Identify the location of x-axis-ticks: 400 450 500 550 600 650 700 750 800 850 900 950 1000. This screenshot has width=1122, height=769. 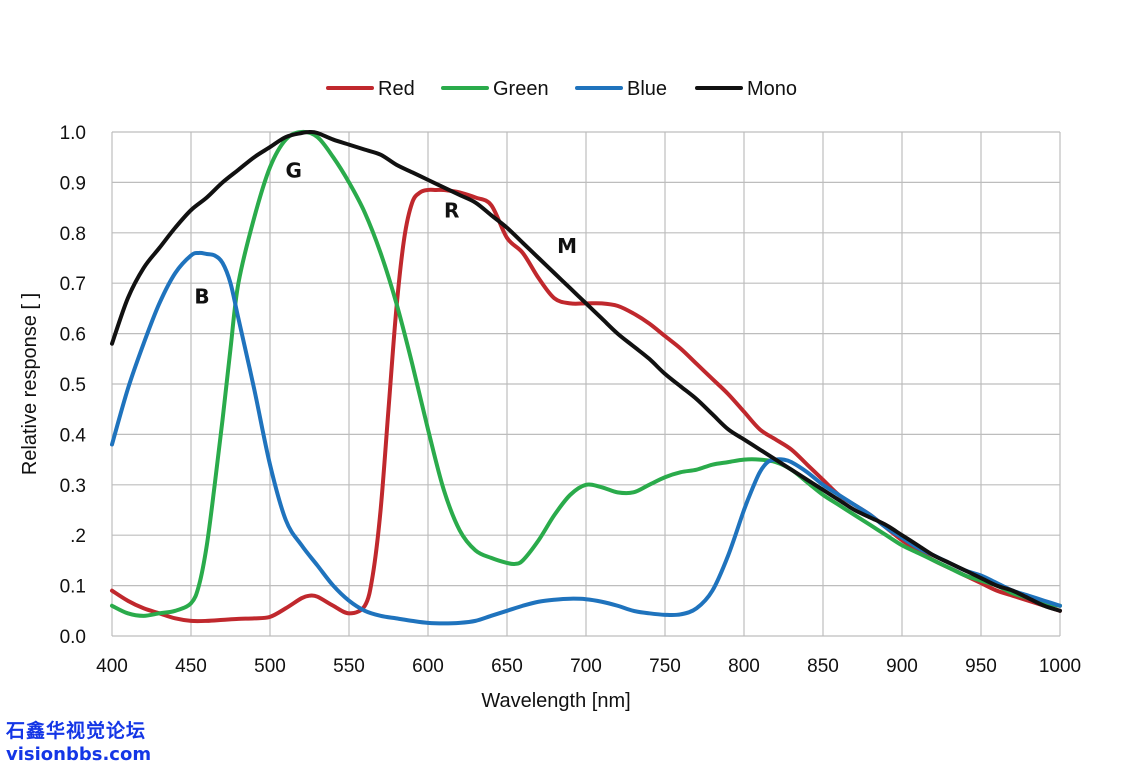
(588, 666).